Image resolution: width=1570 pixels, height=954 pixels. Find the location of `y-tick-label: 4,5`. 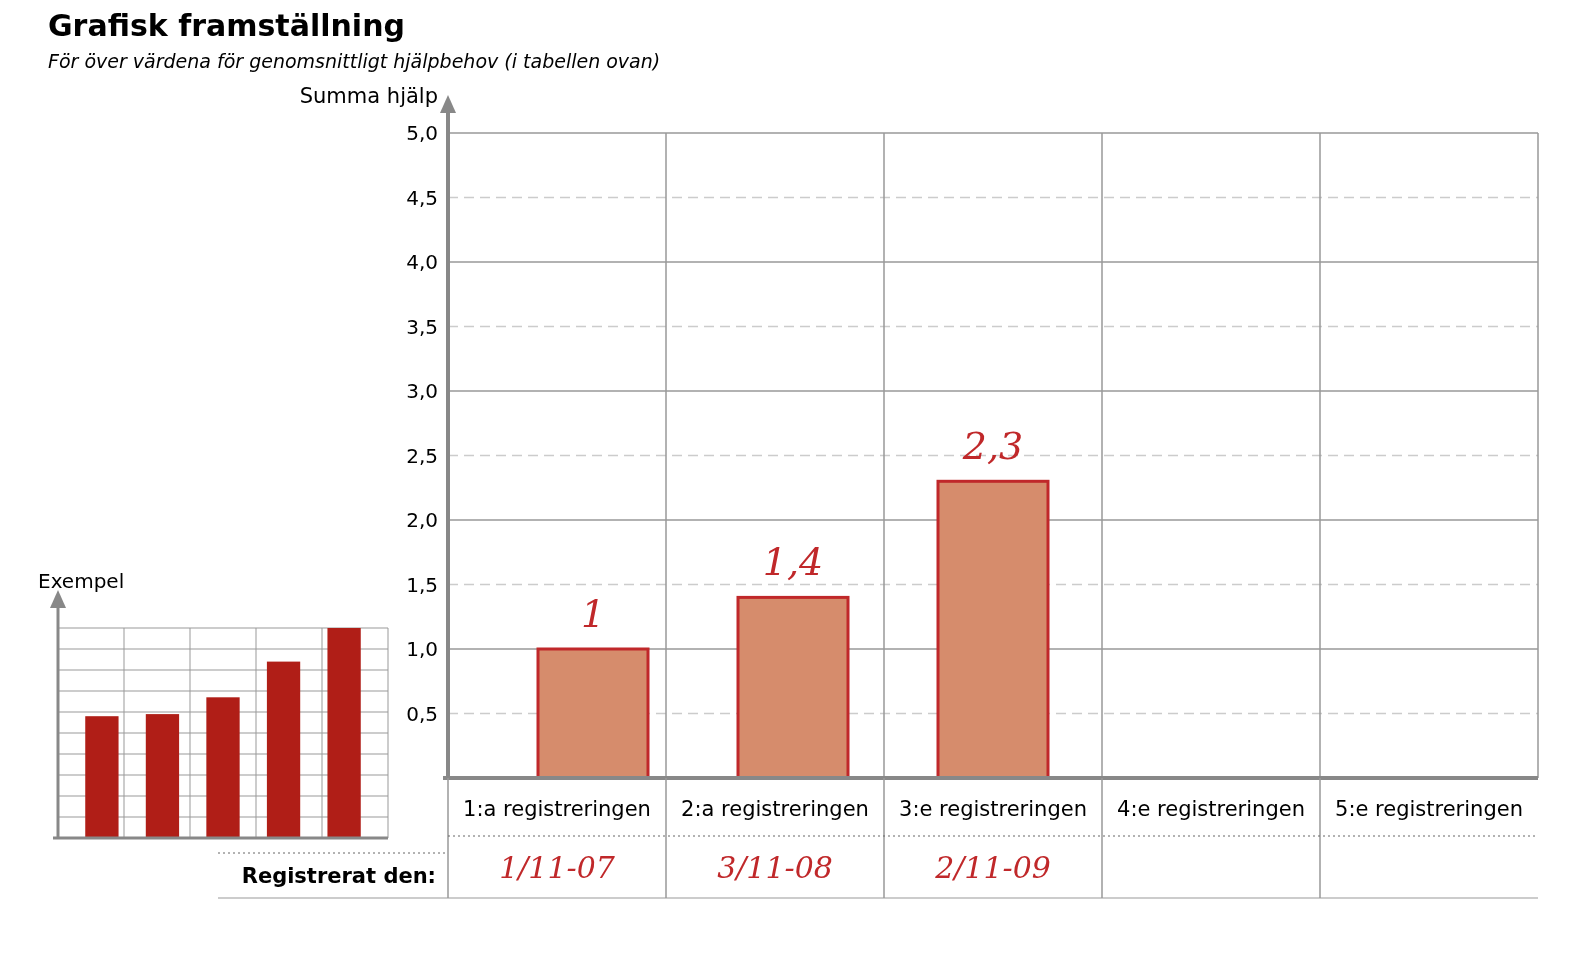

y-tick-label: 4,5 is located at coordinates (422, 197).